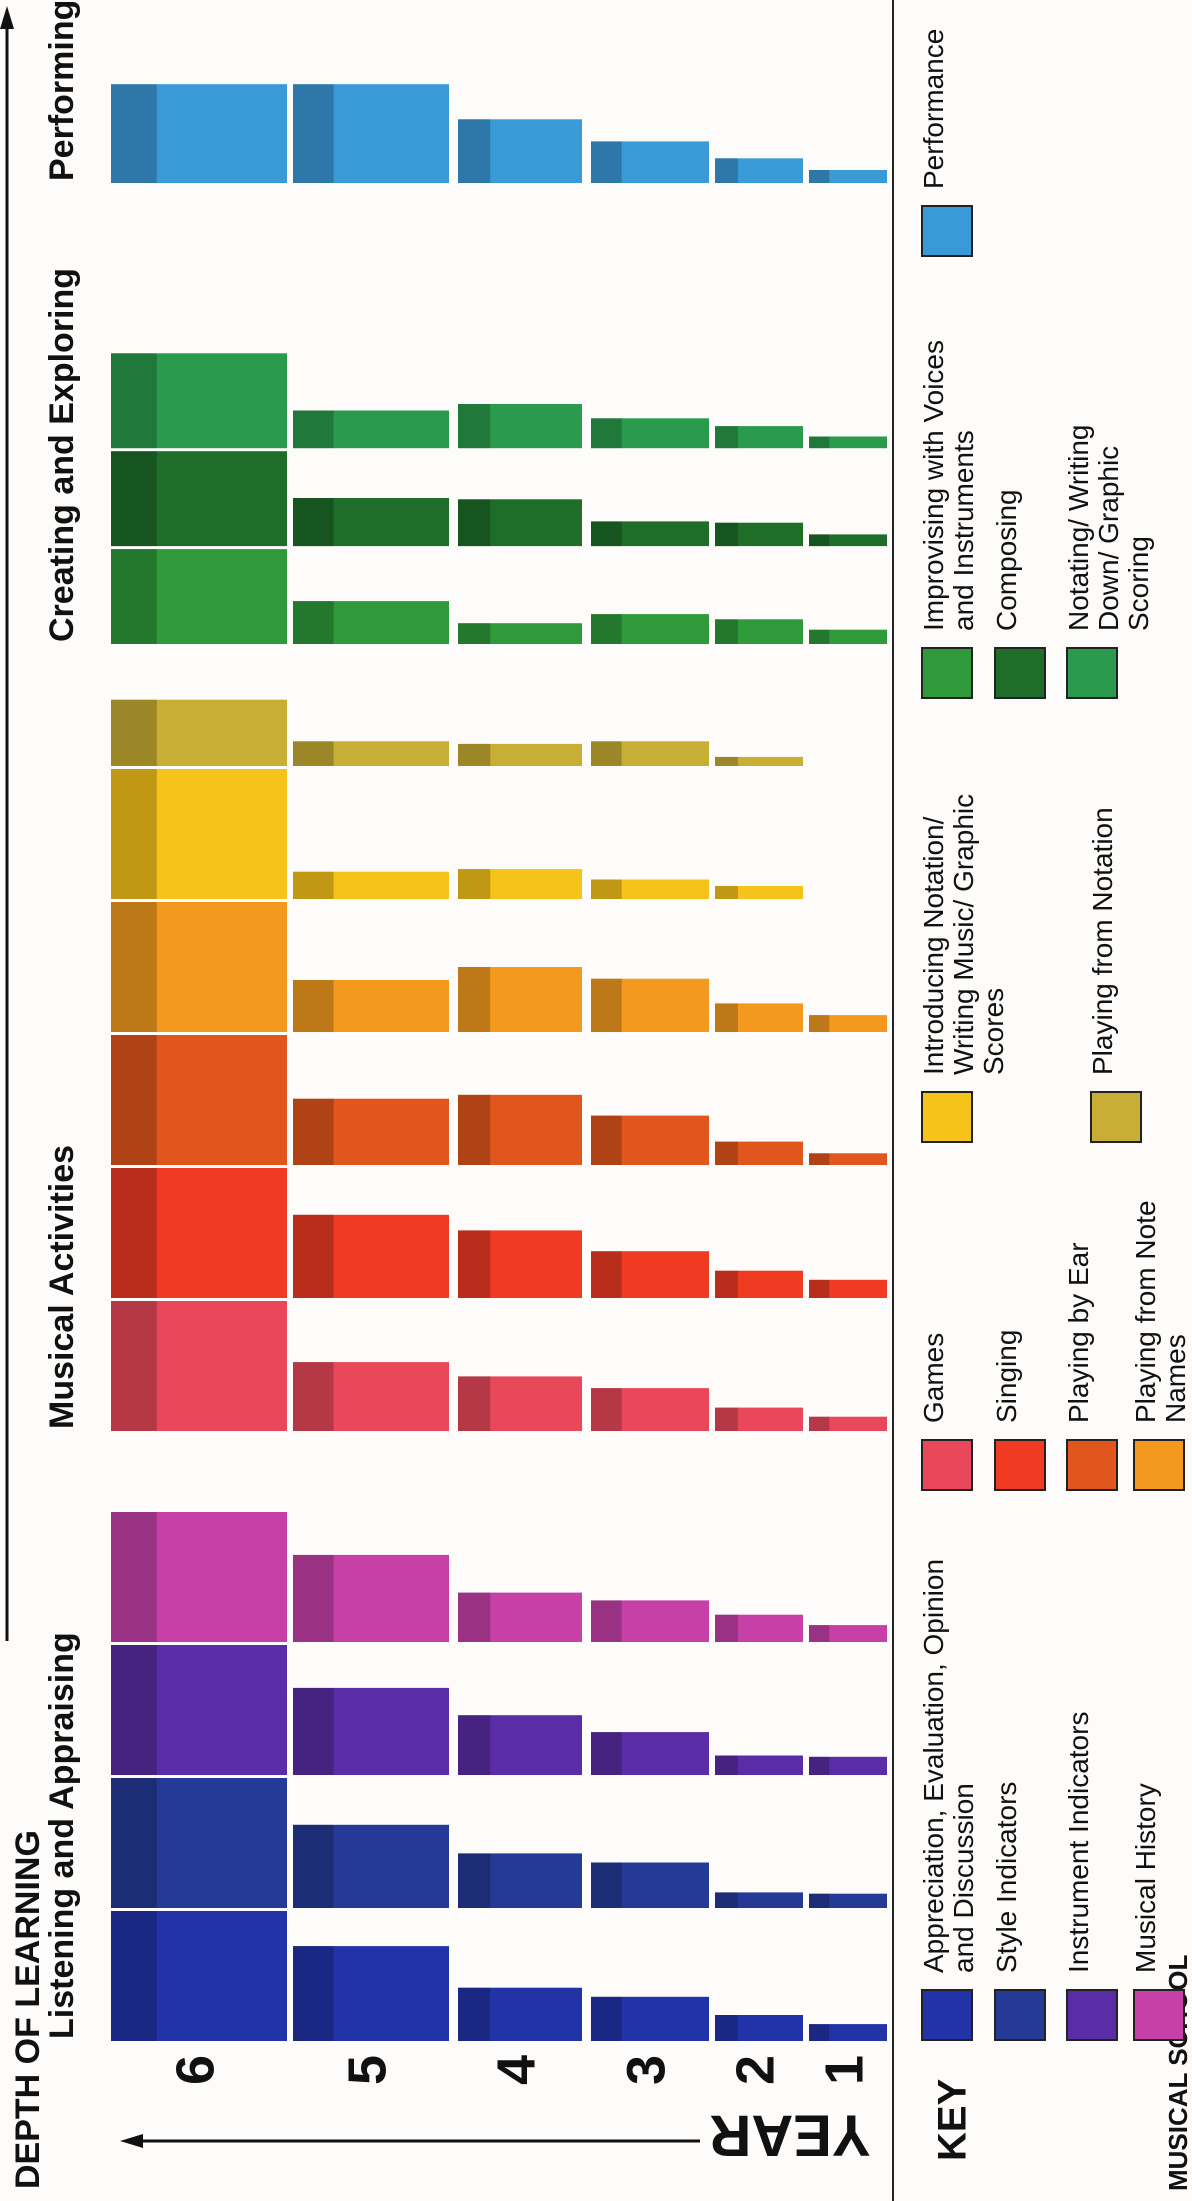 This screenshot has width=1192, height=2201. Describe the element at coordinates (62, 1287) in the screenshot. I see `group-title: Musical Activities` at that location.